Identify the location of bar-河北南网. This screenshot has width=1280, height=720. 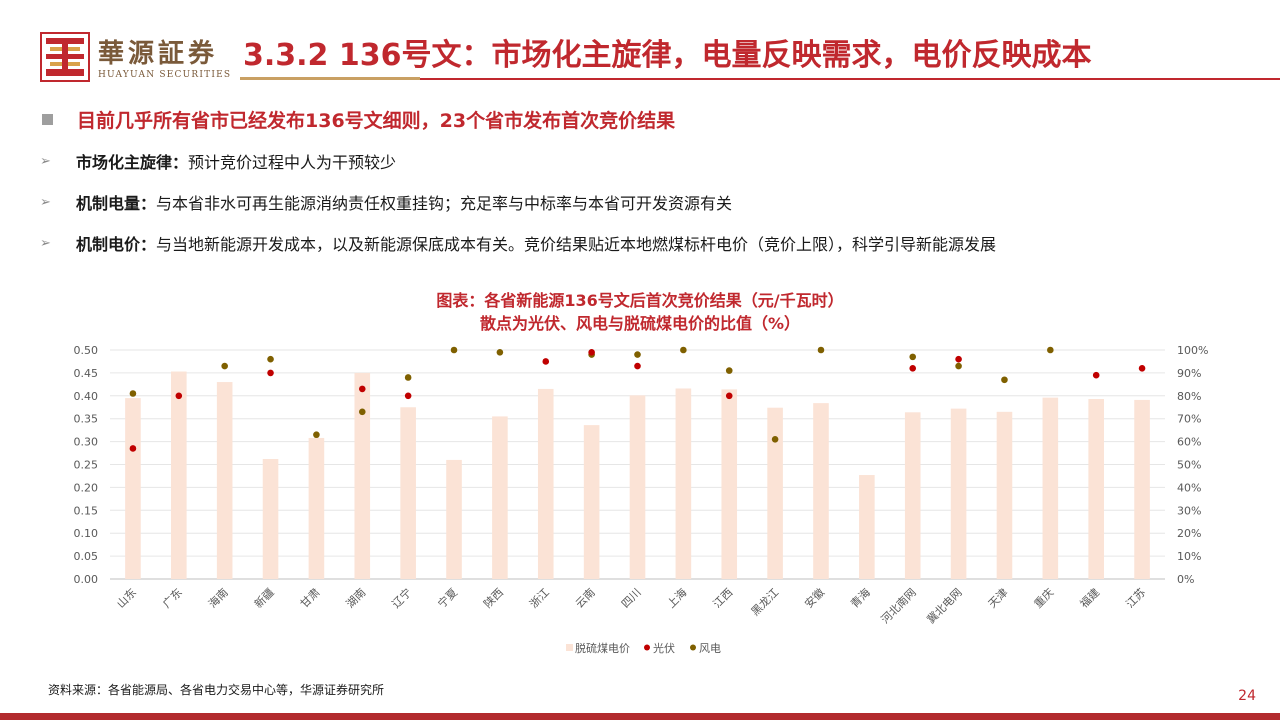
(912, 495).